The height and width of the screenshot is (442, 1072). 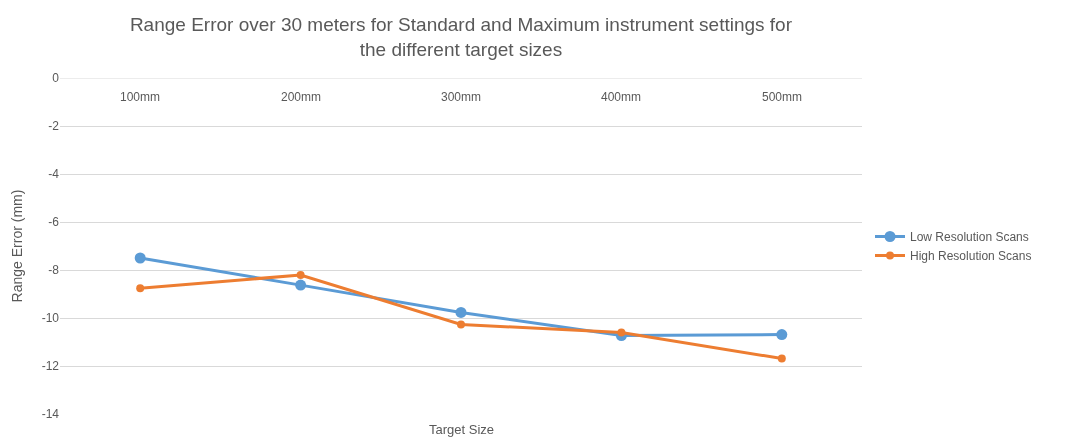 What do you see at coordinates (54, 126) in the screenshot?
I see `y-tick-label: -2` at bounding box center [54, 126].